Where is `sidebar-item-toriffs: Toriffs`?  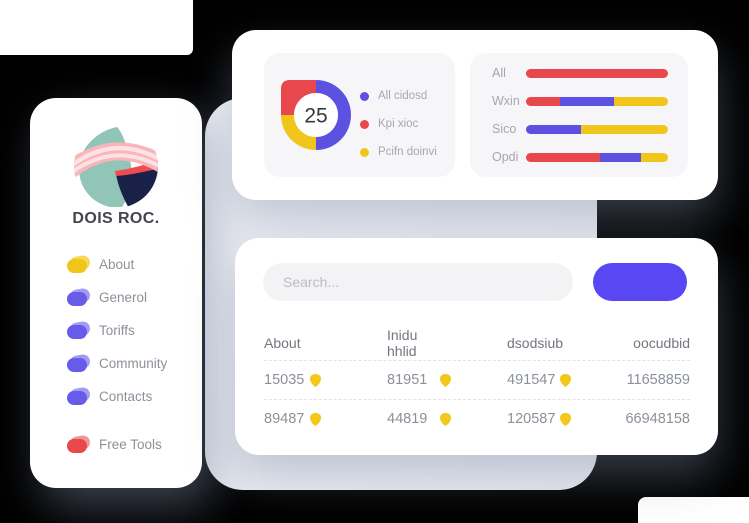 sidebar-item-toriffs: Toriffs is located at coordinates (116, 330).